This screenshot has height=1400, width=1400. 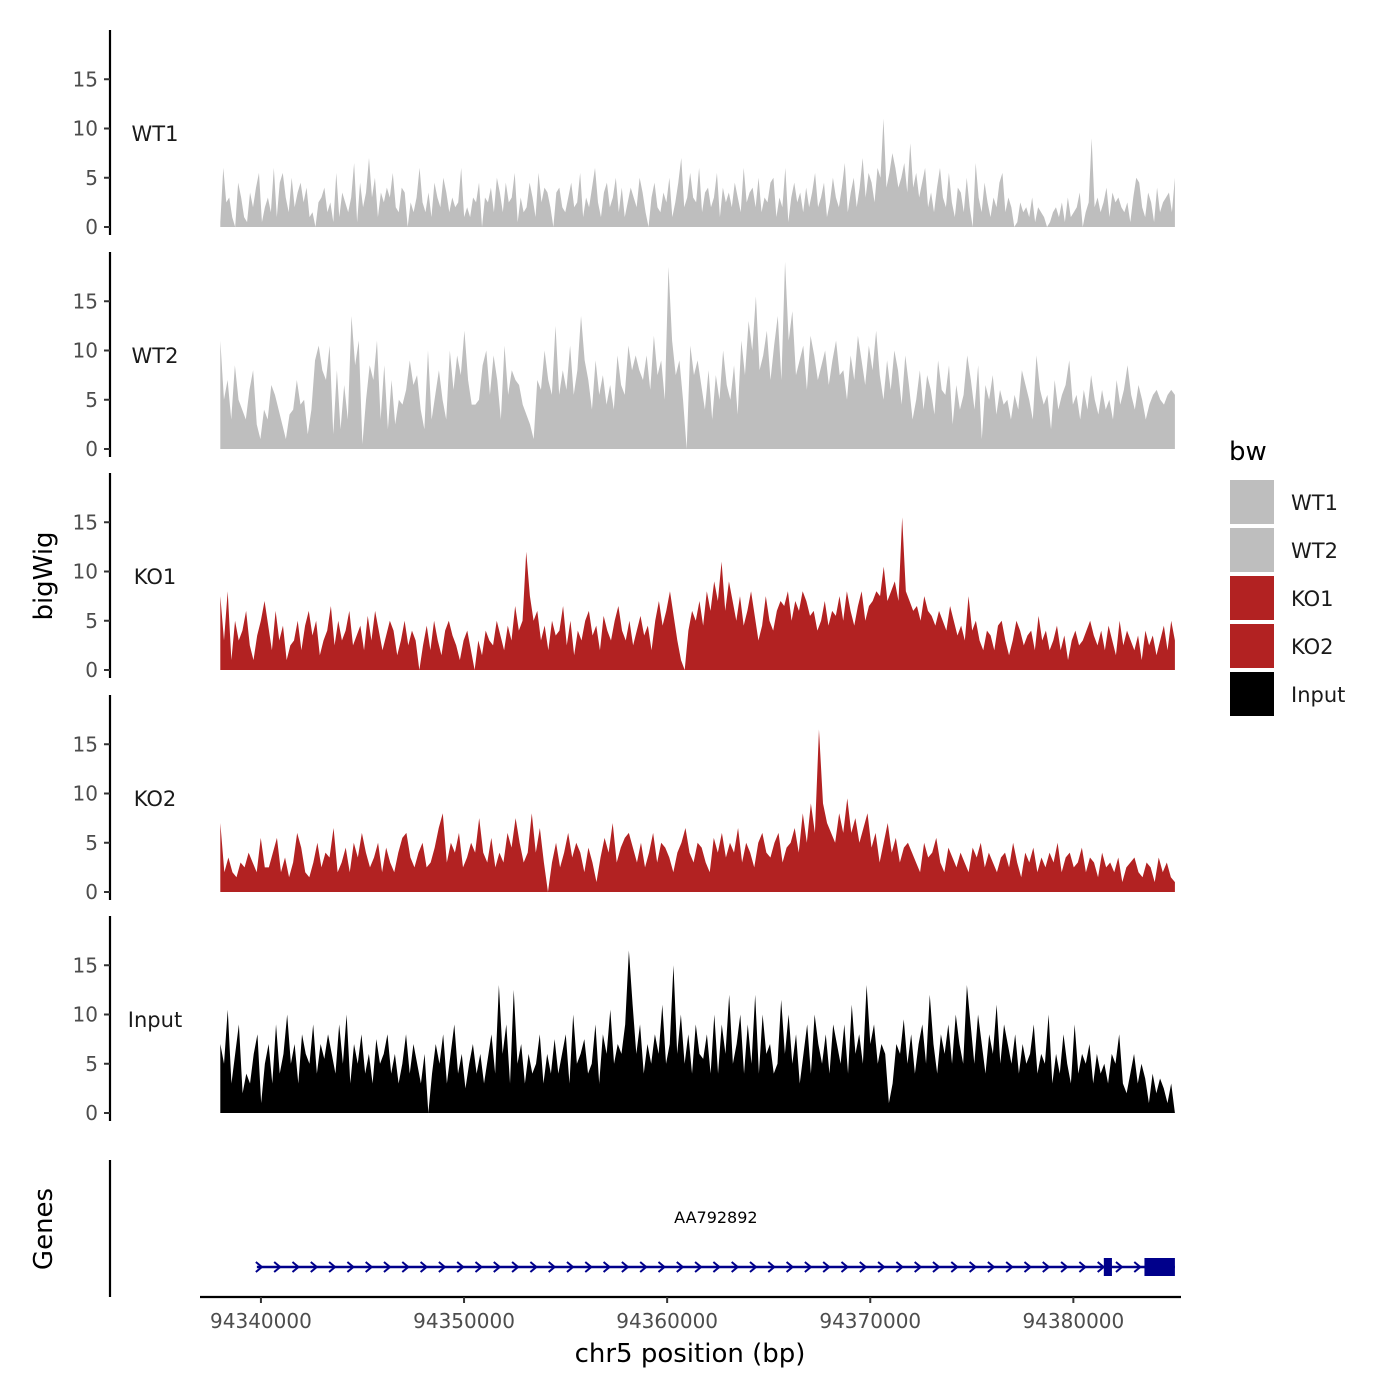 What do you see at coordinates (155, 799) in the screenshot?
I see `track-label: KO2` at bounding box center [155, 799].